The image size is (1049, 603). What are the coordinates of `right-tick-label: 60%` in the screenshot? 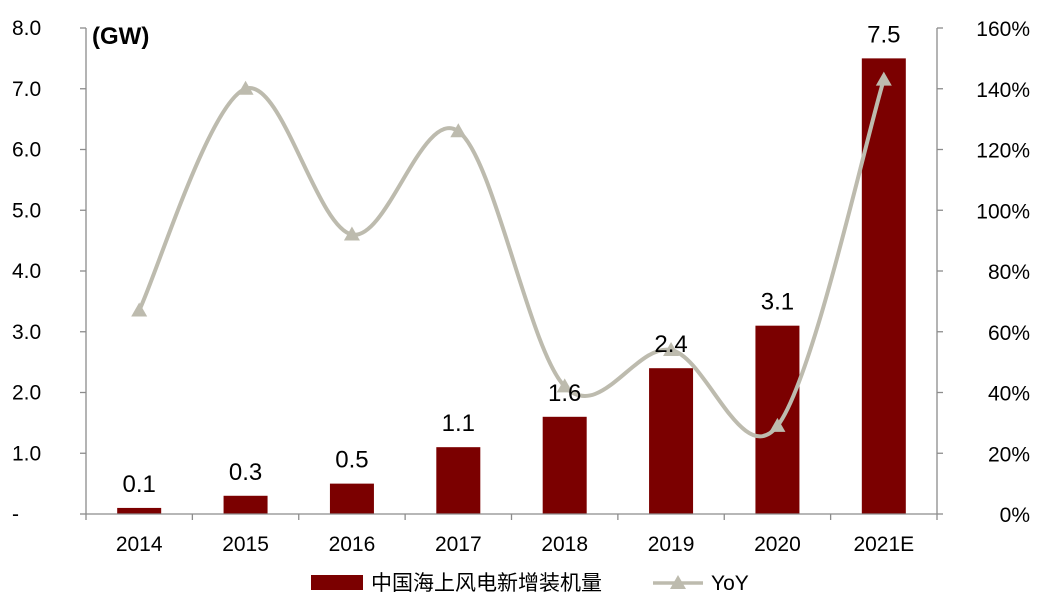 It's located at (1009, 333).